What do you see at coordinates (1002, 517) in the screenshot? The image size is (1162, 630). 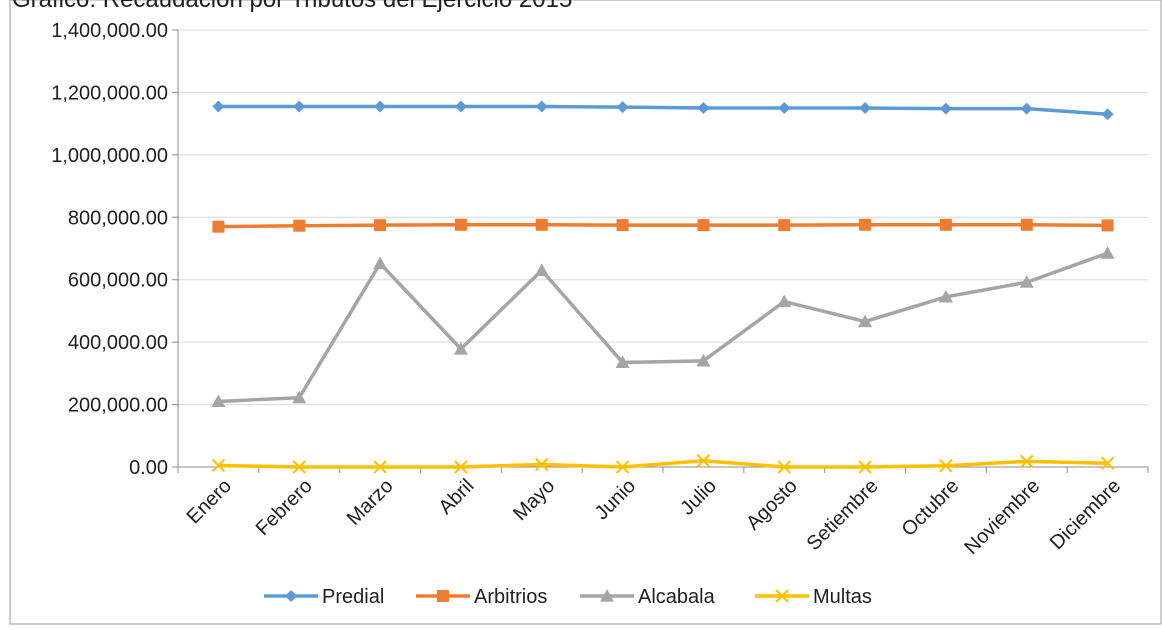 I see `x-tick-label: Noviembre` at bounding box center [1002, 517].